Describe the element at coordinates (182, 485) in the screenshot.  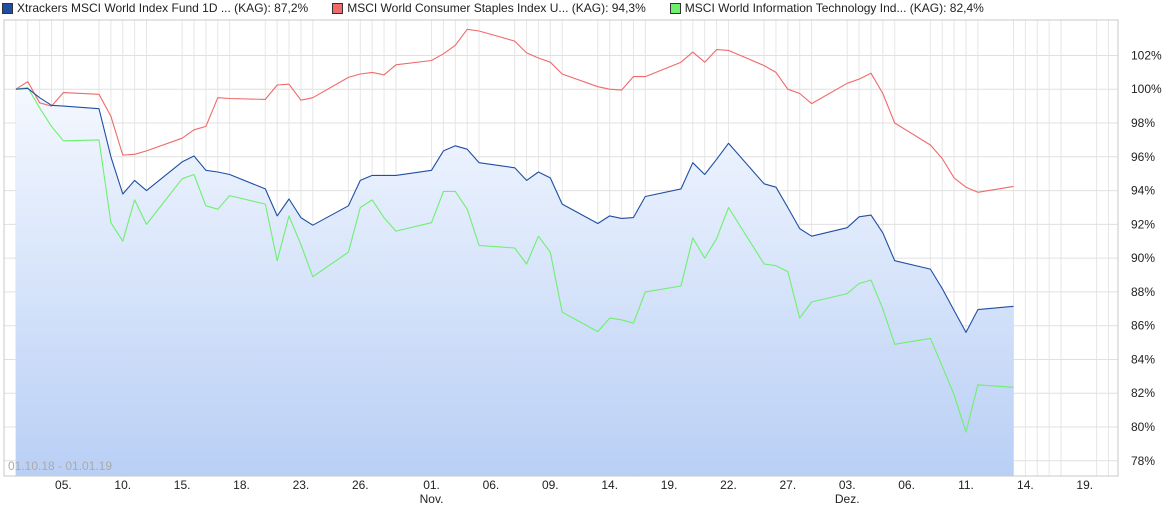
I see `x-tick-label: 15.` at that location.